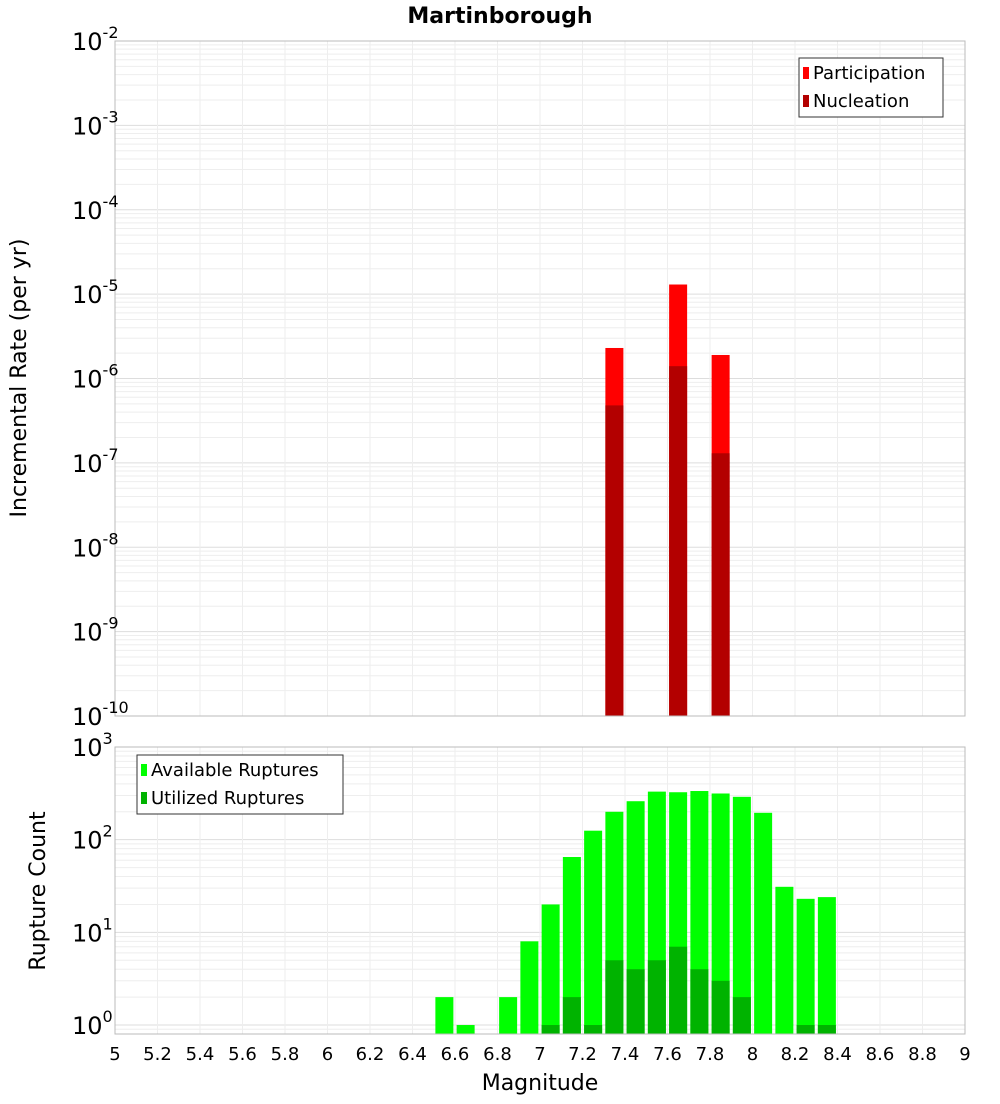  Describe the element at coordinates (95, 123) in the screenshot. I see `y-tick-label: 10⁻³` at that location.